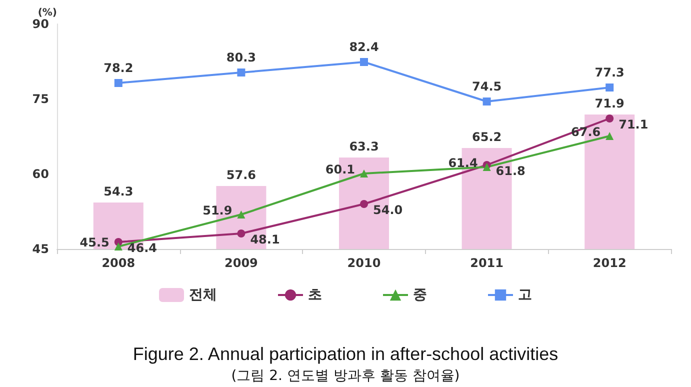 The width and height of the screenshot is (691, 387). I want to click on legend-label: 초, so click(315, 295).